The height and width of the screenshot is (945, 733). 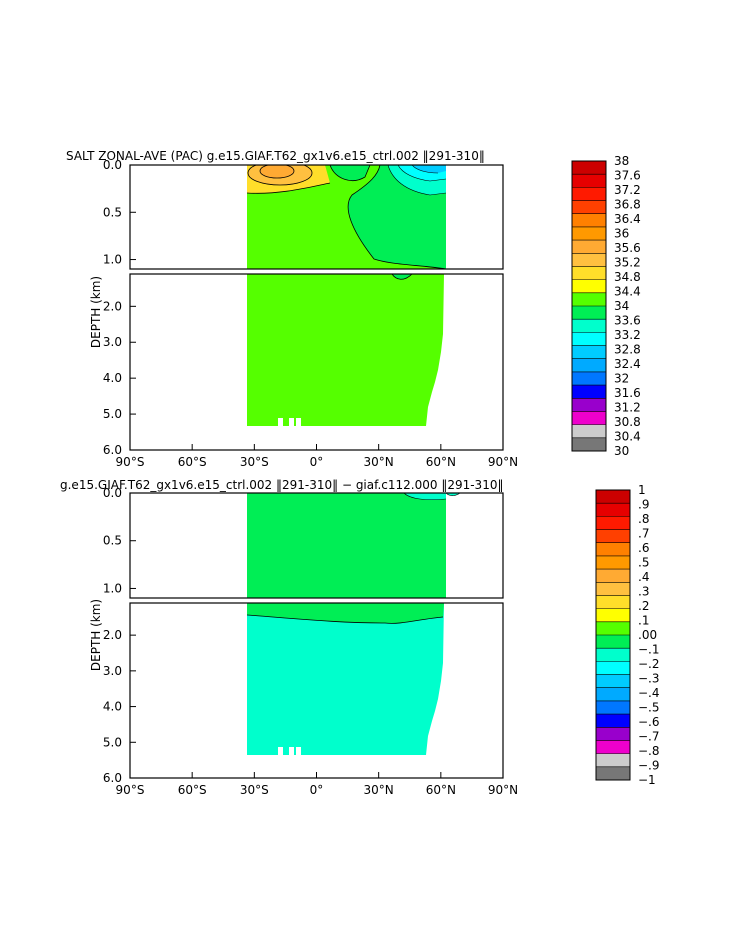 I want to click on x-tick-labels: 90°S 60°S 30°S 0° 30°N 60°N 90°N, so click(x=317, y=784).